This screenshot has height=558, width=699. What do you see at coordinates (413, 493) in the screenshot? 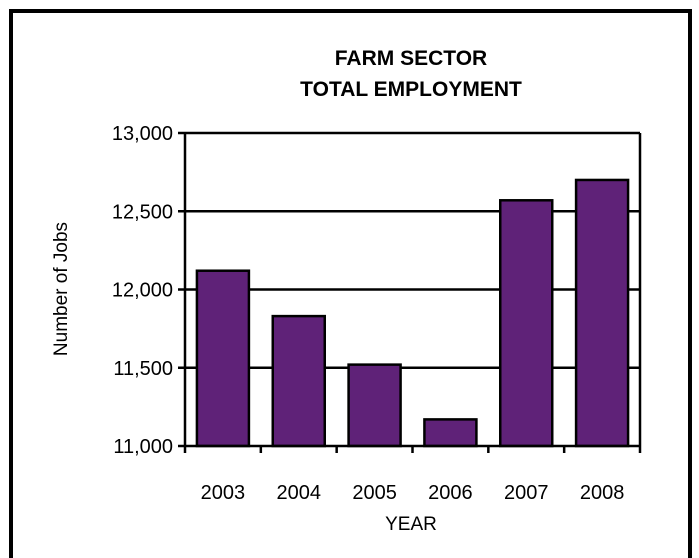
I see `x-tick-labels: 2003 2004 2005 2006 2007 2008` at bounding box center [413, 493].